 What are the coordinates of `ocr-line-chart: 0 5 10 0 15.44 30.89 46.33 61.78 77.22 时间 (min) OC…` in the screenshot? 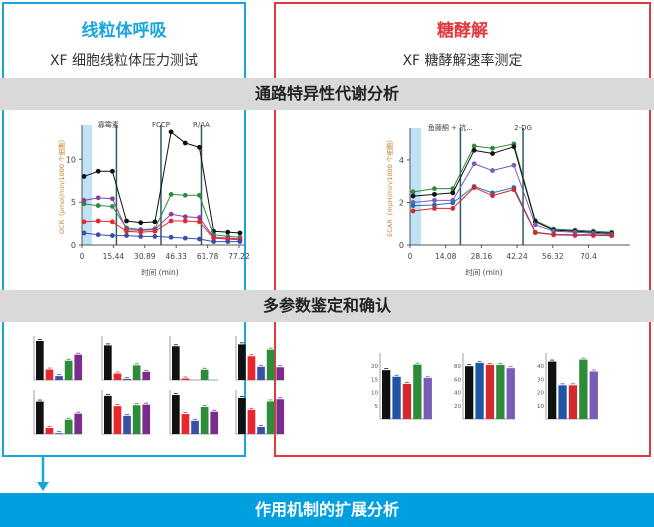 It's located at (153, 198).